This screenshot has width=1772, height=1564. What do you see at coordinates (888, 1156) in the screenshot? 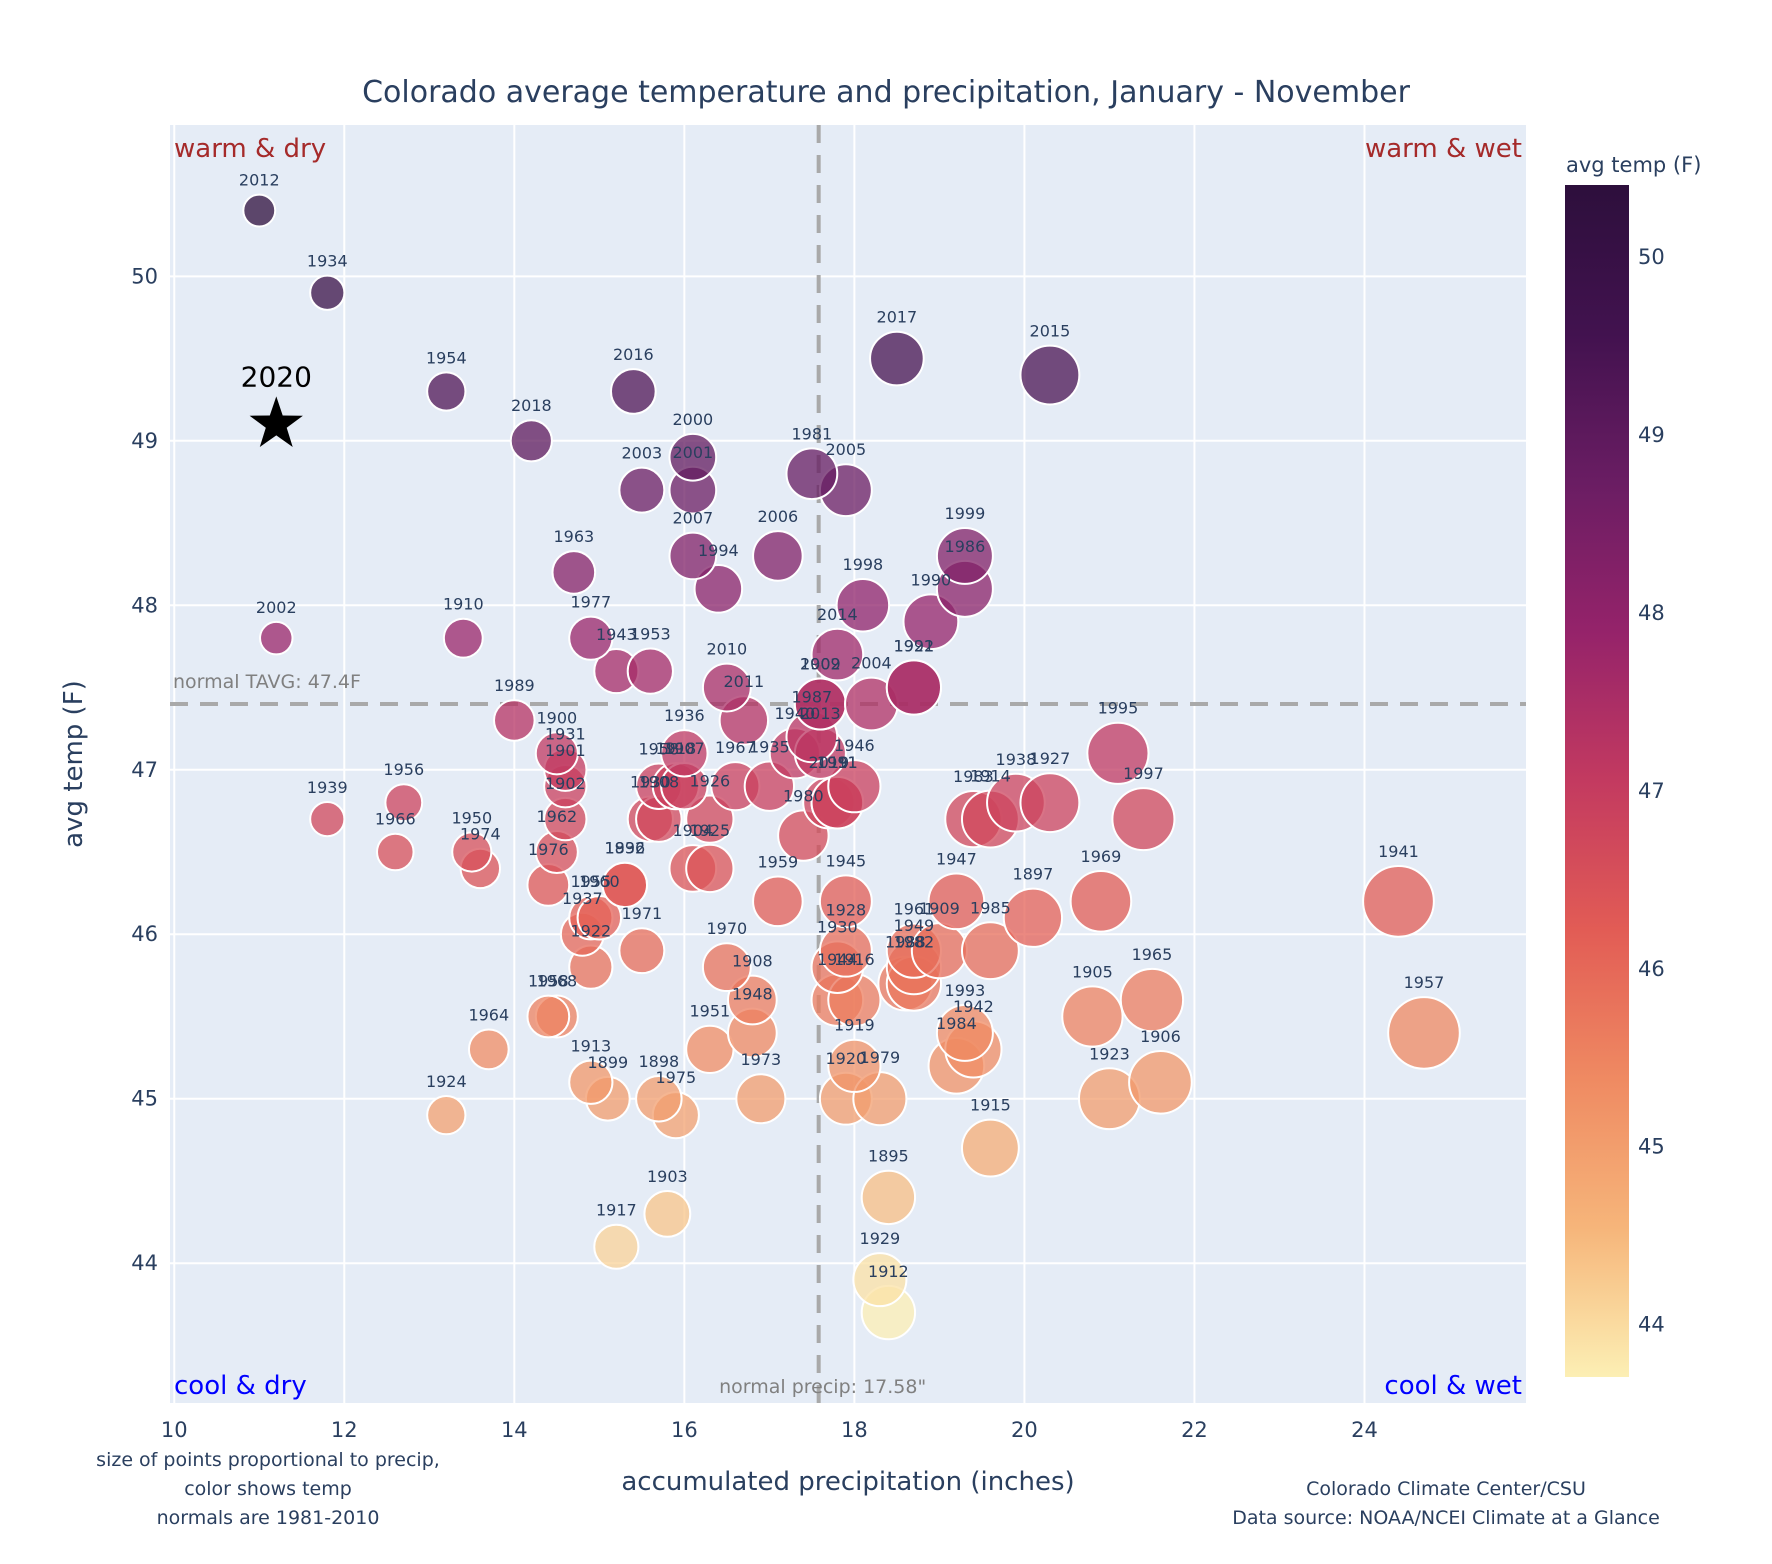
I see `point-label: 1895` at bounding box center [888, 1156].